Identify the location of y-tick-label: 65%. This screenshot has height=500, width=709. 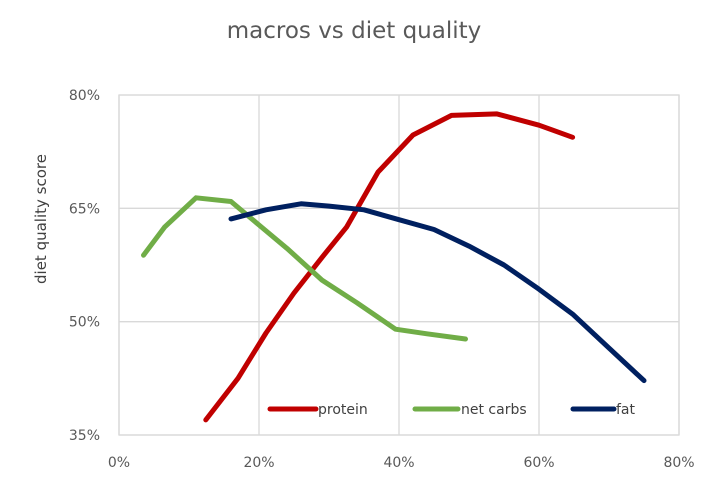
(84, 209).